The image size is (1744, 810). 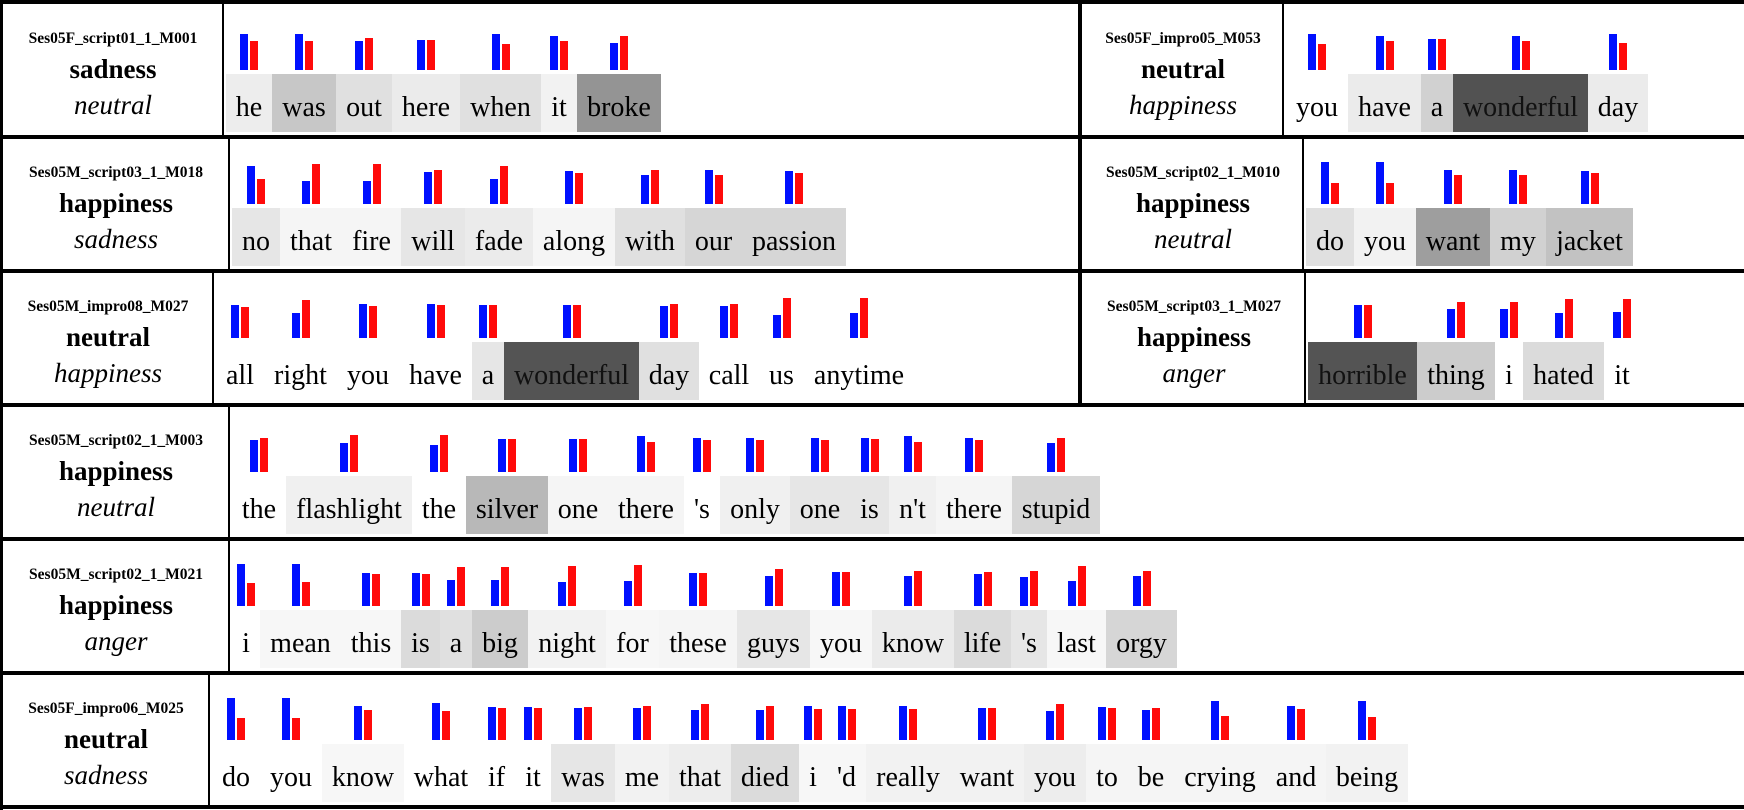 What do you see at coordinates (1362, 338) in the screenshot?
I see `word-cell: horrible` at bounding box center [1362, 338].